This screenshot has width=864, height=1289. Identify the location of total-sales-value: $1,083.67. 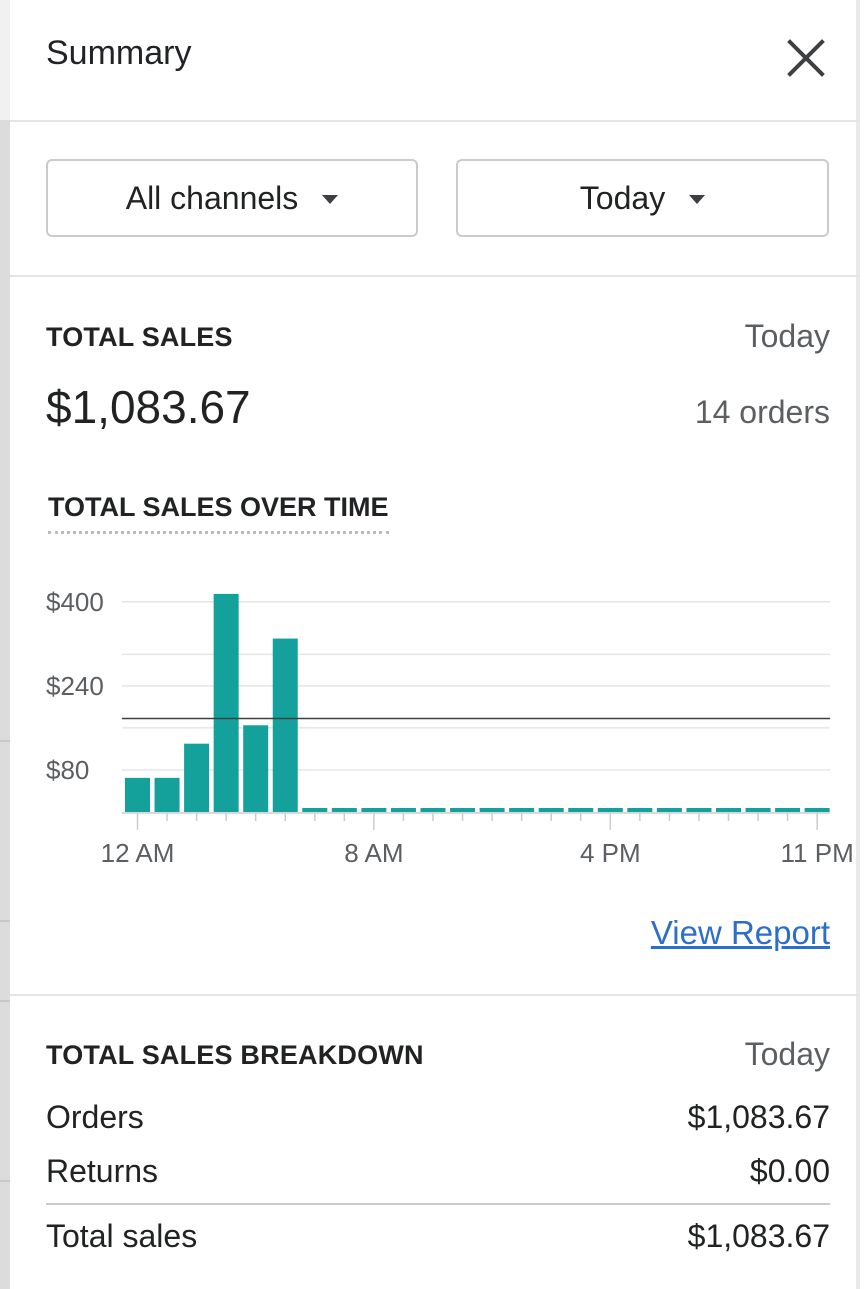
(758, 1236).